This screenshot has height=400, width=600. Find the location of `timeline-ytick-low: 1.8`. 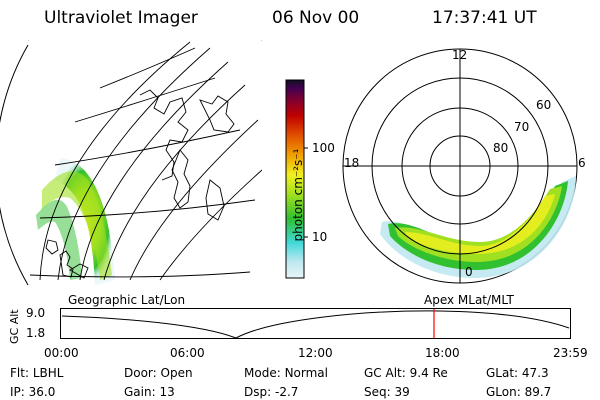

timeline-ytick-low: 1.8 is located at coordinates (36, 333).